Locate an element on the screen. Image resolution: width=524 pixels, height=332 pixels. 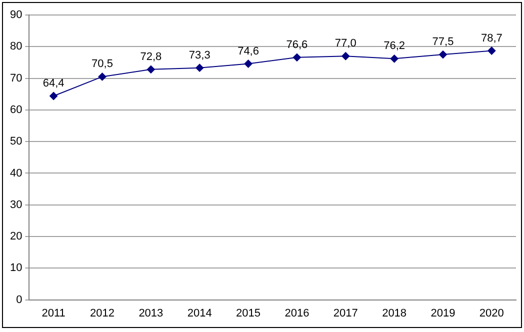
x-tick-label: 2014 is located at coordinates (199, 313).